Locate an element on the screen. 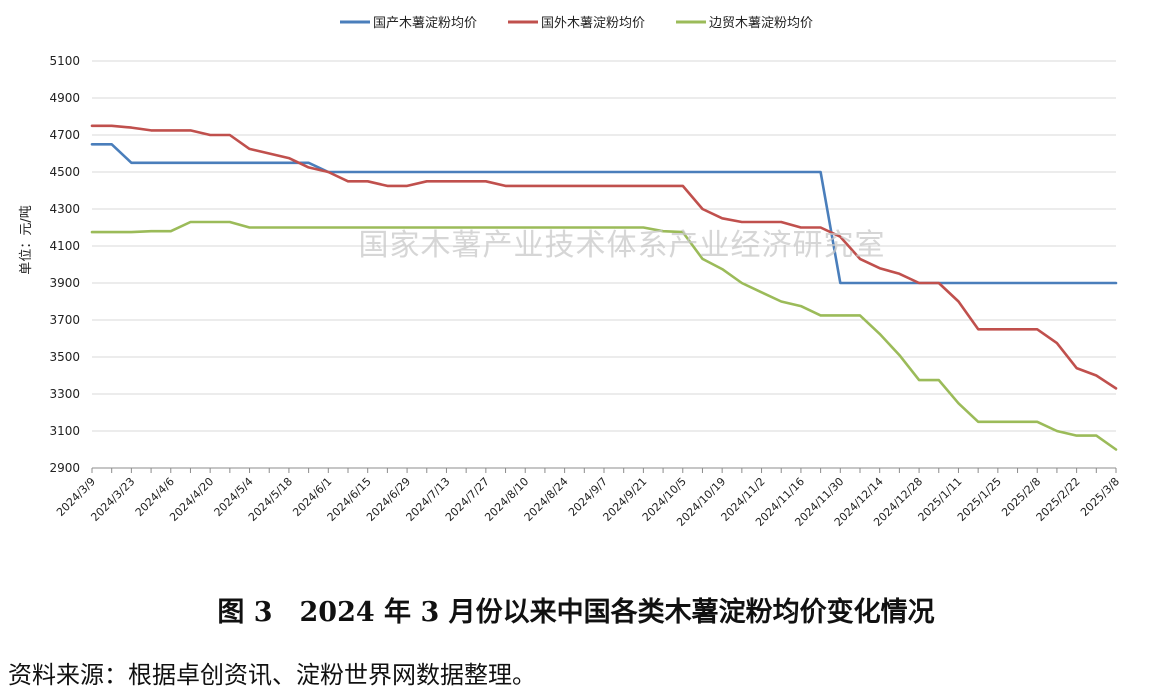 The image size is (1152, 699). source-note: 资料来源：根据卓创资讯、淀粉世界网数据整理。 is located at coordinates (272, 675).